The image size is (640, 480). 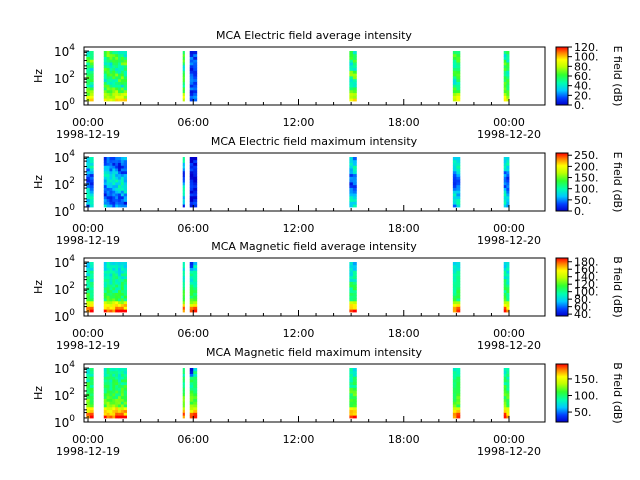 What do you see at coordinates (72, 154) in the screenshot?
I see `y-tick-exponent: 4` at bounding box center [72, 154].